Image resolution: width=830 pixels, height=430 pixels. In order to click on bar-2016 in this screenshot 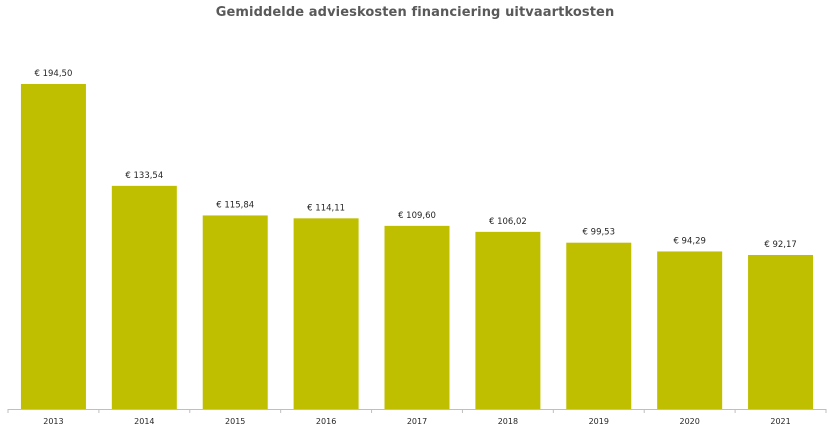, I will do `click(326, 313)`.